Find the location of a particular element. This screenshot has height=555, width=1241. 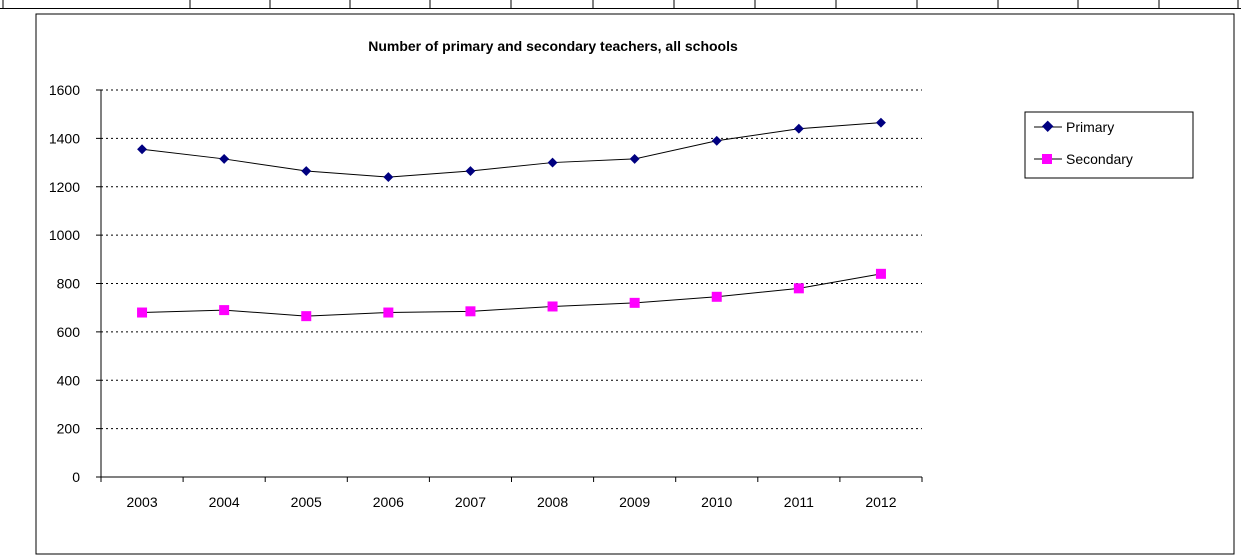

y-tick-label: 1600 is located at coordinates (64, 90).